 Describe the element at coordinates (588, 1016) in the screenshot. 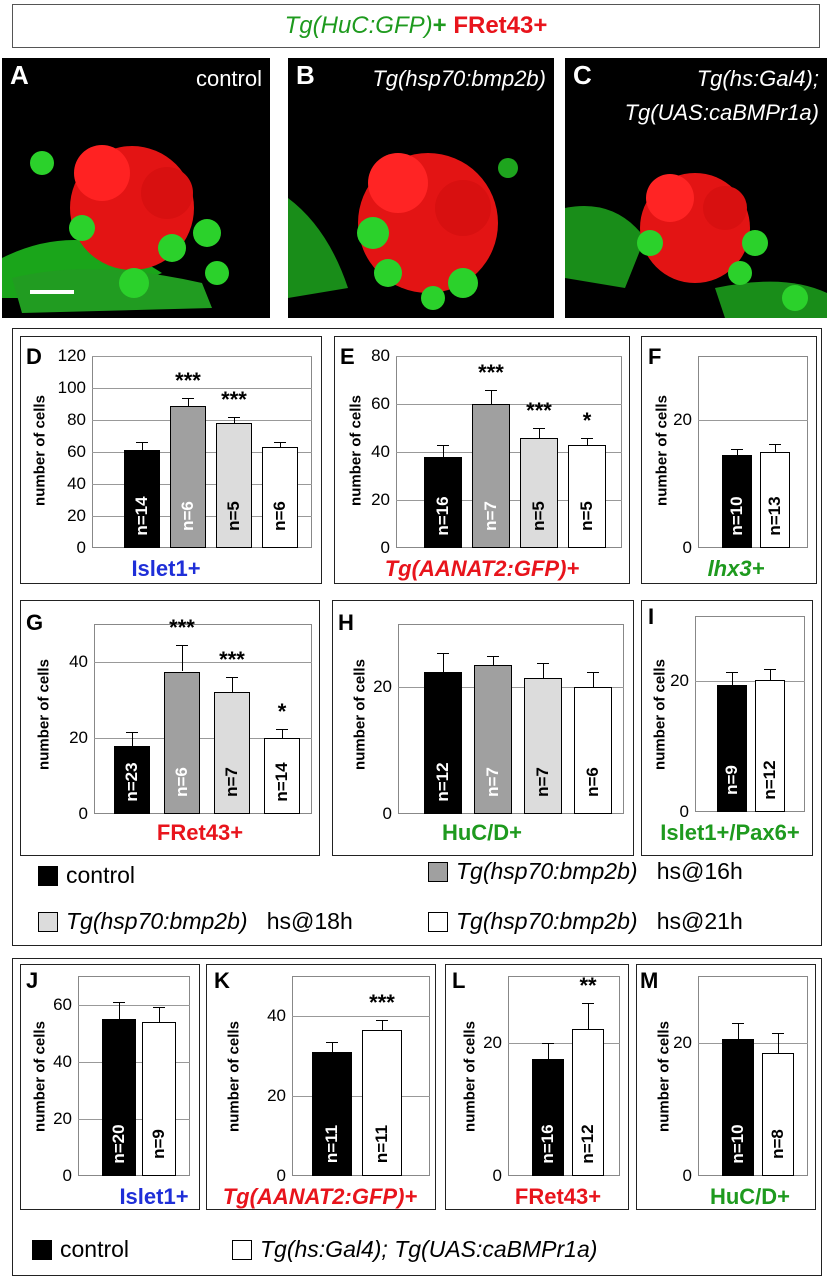

I see `panel-l-error-bar` at that location.